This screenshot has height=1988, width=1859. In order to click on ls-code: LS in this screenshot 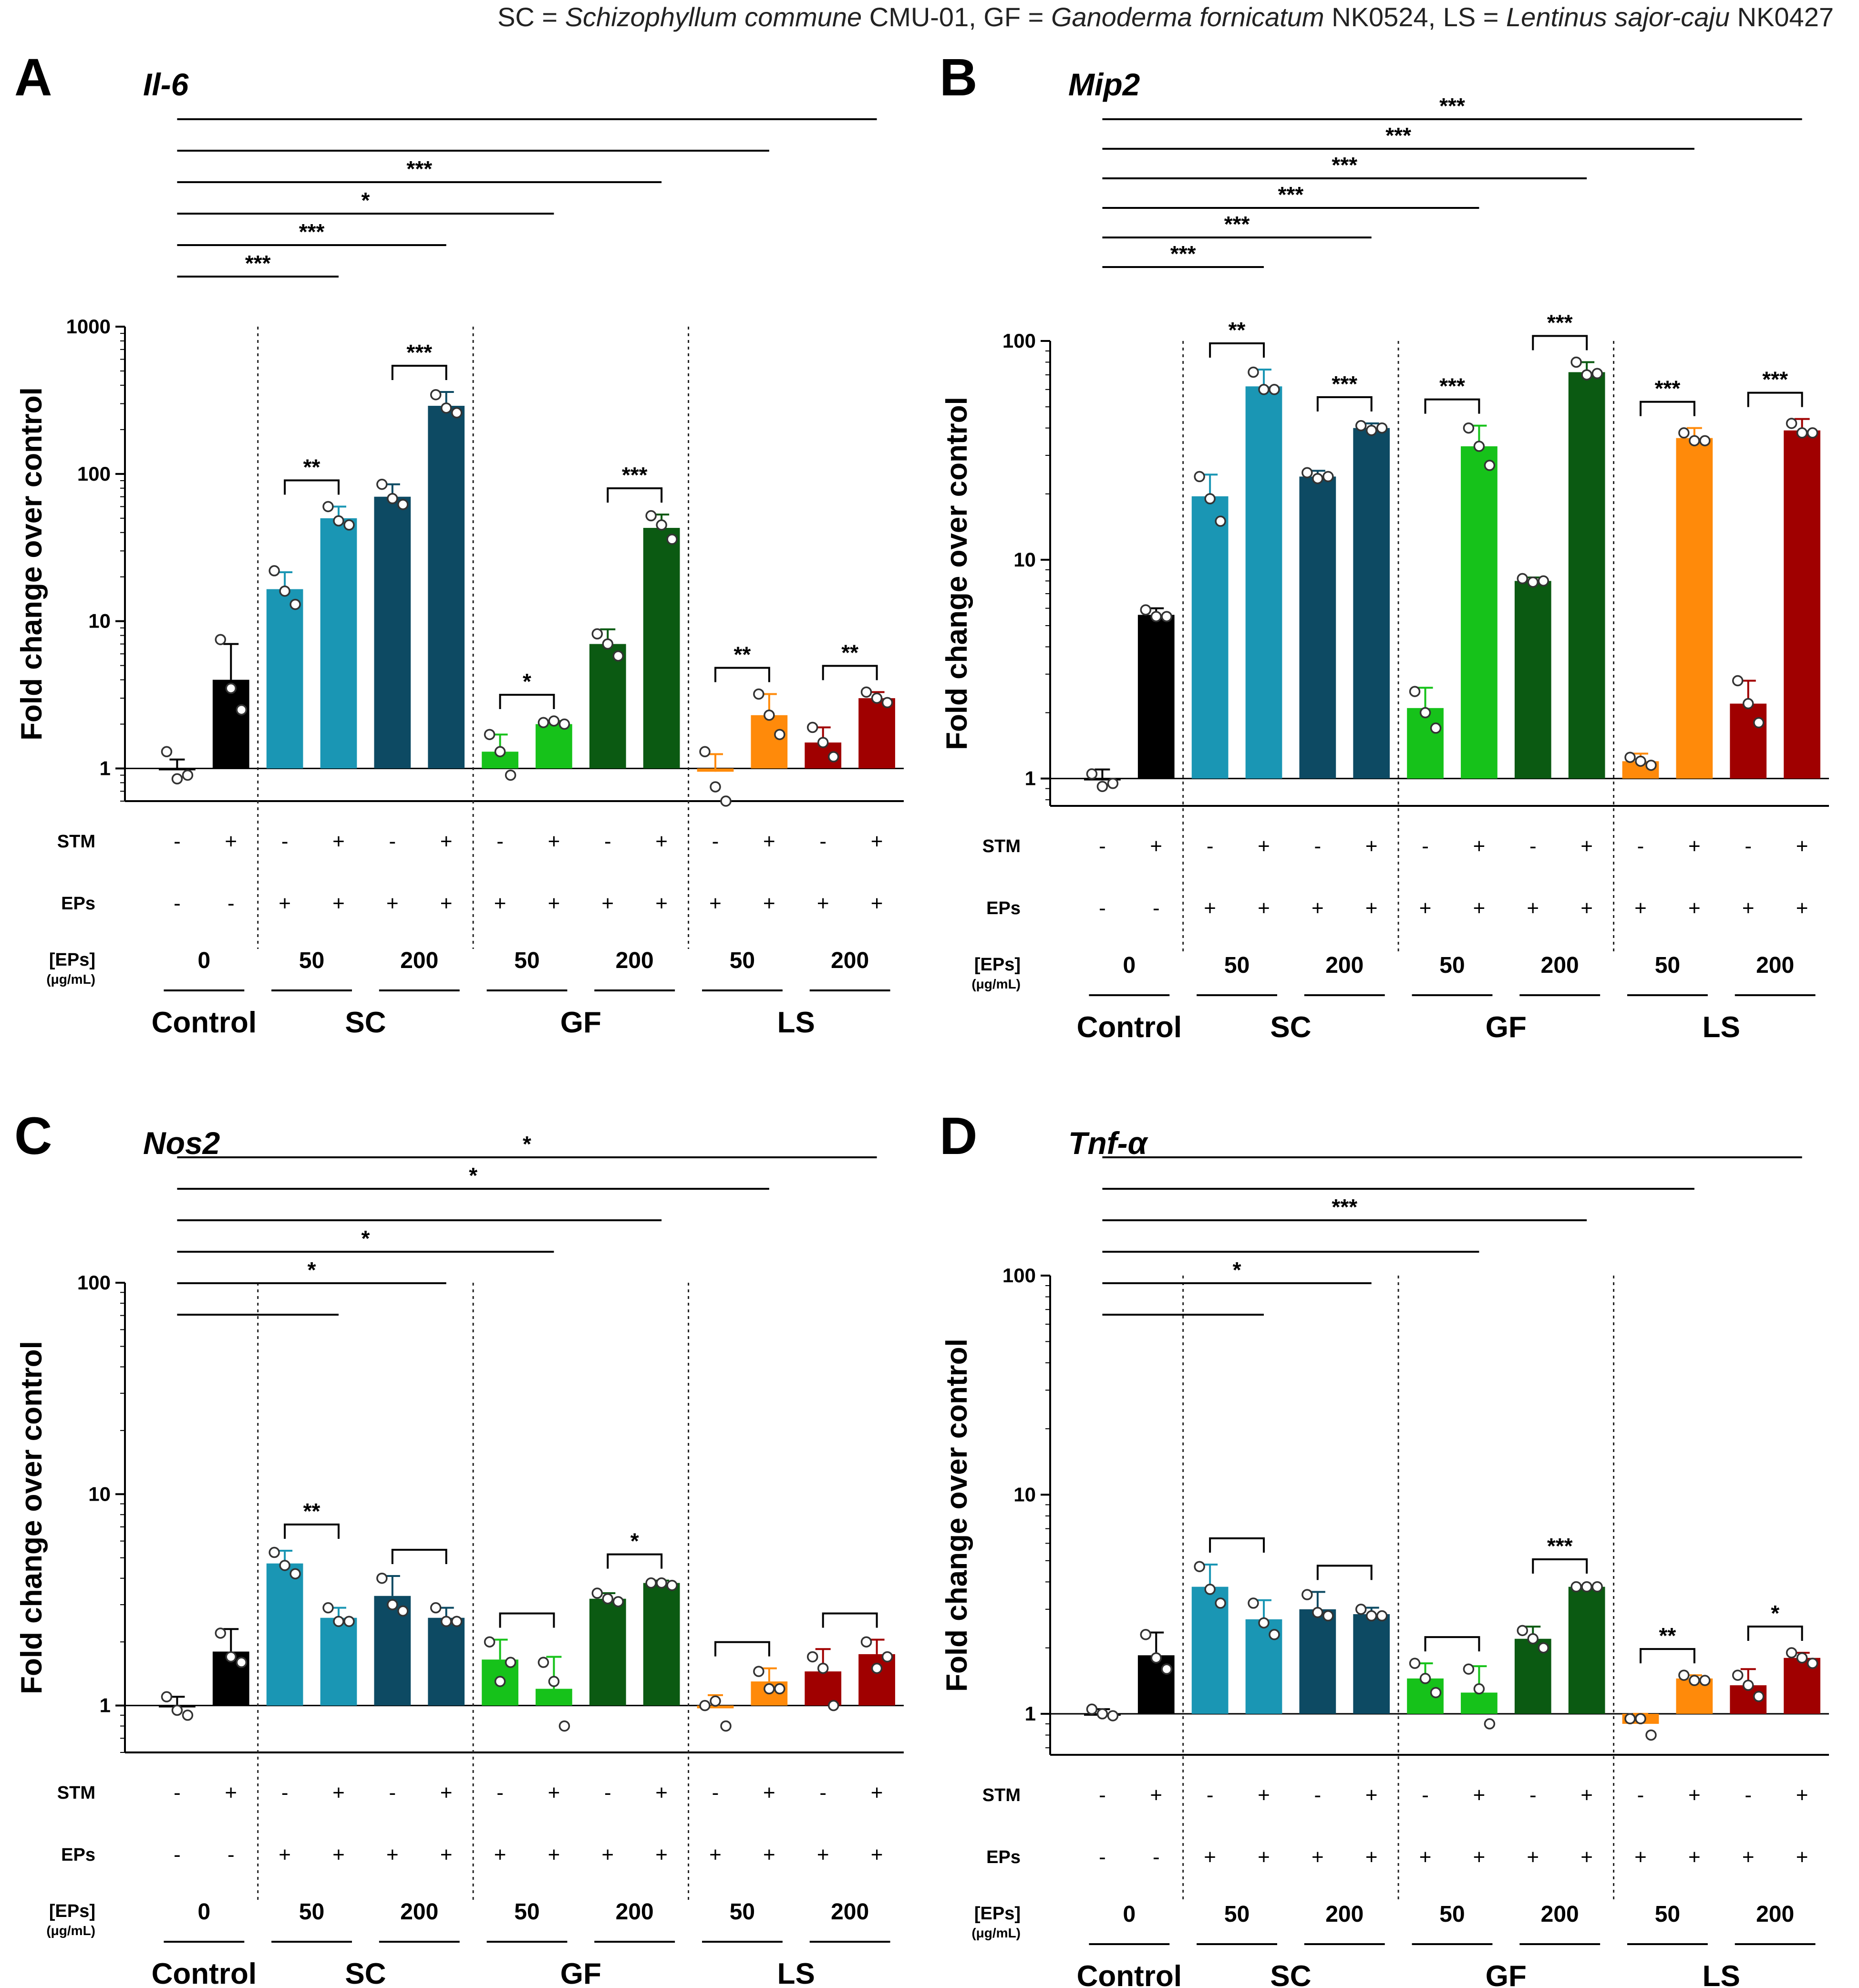, I will do `click(1460, 17)`.